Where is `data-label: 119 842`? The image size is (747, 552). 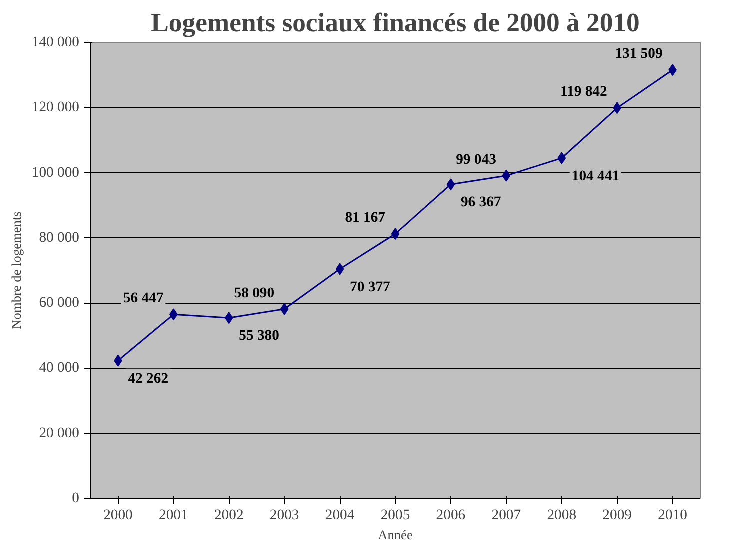 data-label: 119 842 is located at coordinates (584, 92).